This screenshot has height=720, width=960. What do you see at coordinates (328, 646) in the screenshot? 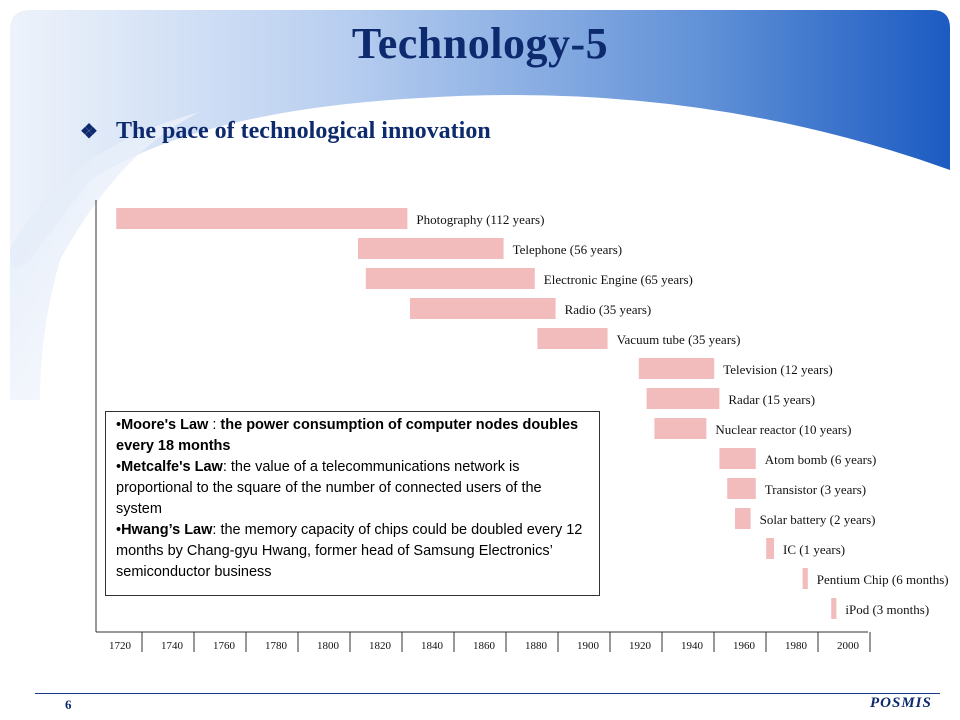
I see `x-tick-label: 1800` at bounding box center [328, 646].